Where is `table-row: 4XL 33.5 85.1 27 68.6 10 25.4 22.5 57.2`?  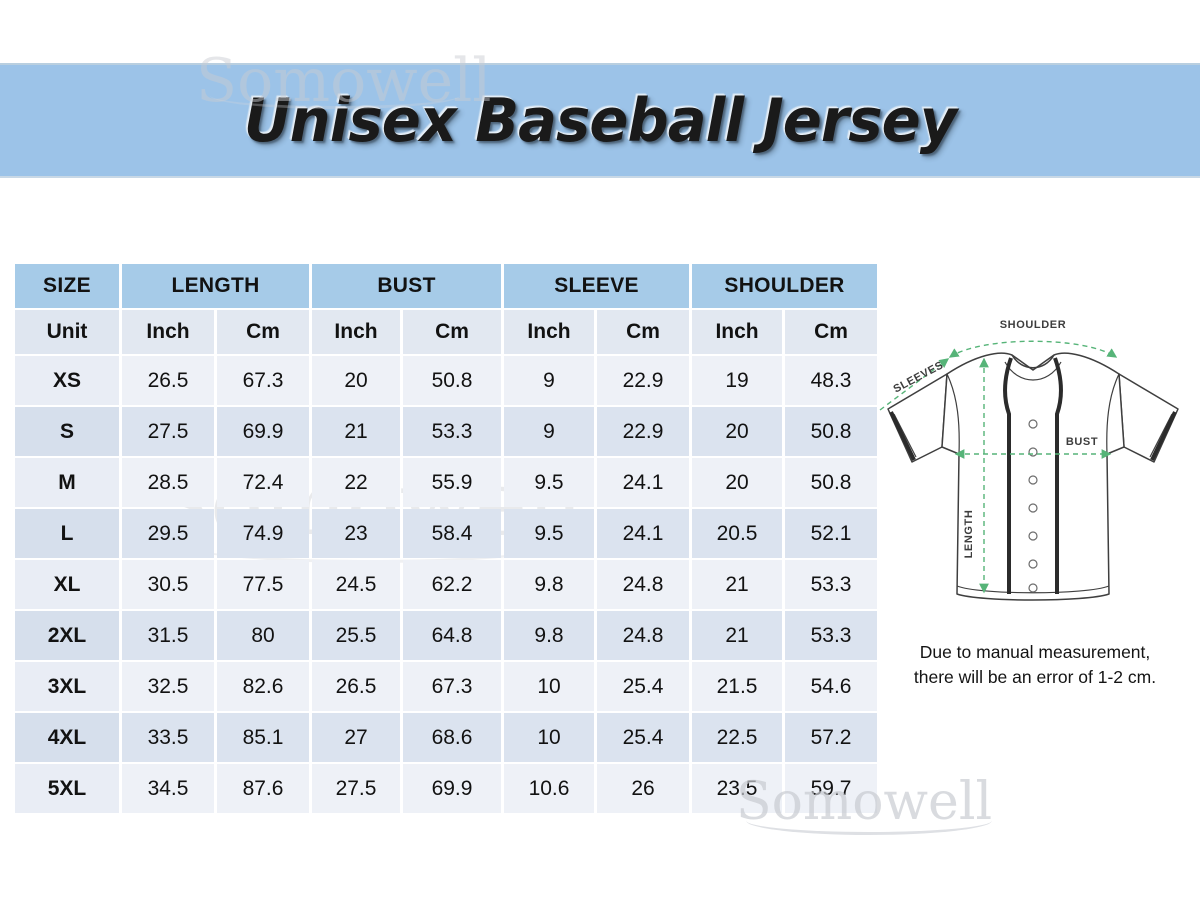 table-row: 4XL 33.5 85.1 27 68.6 10 25.4 22.5 57.2 is located at coordinates (446, 737).